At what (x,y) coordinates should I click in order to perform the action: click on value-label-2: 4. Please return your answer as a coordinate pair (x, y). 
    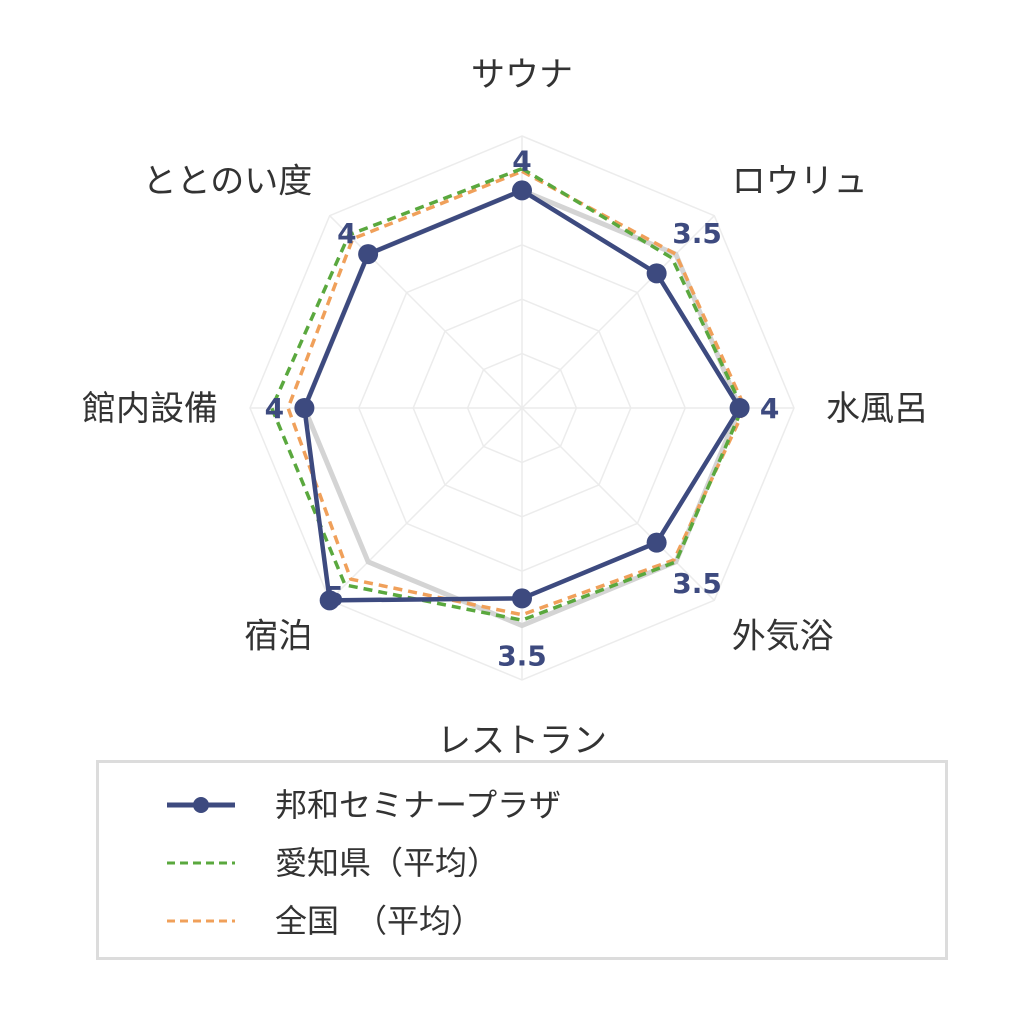
    Looking at the image, I should click on (769, 408).